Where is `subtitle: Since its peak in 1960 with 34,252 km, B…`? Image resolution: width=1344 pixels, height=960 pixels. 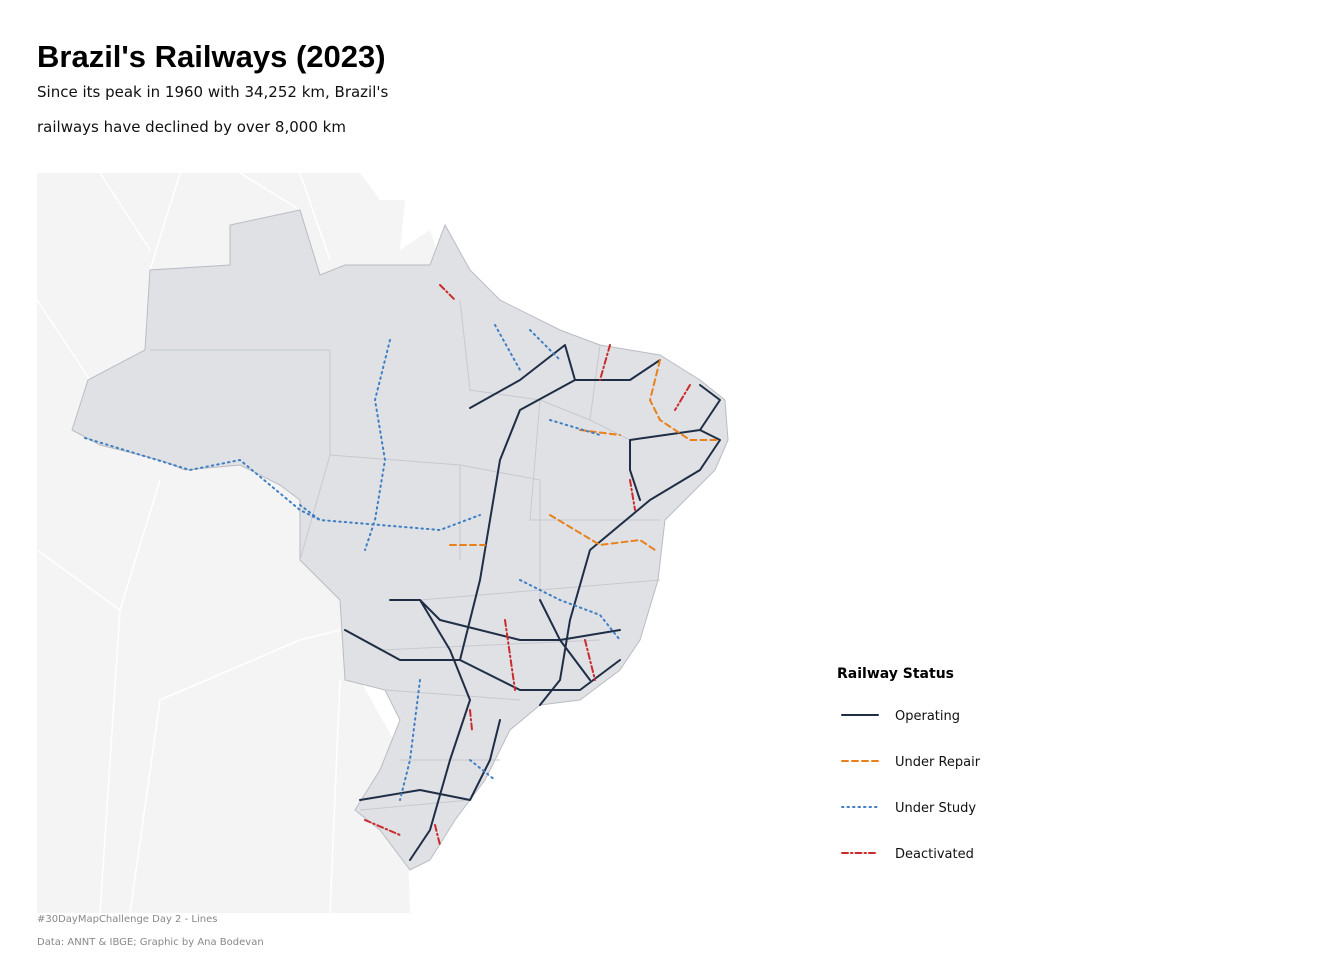 subtitle: Since its peak in 1960 with 34,252 km, B… is located at coordinates (213, 92).